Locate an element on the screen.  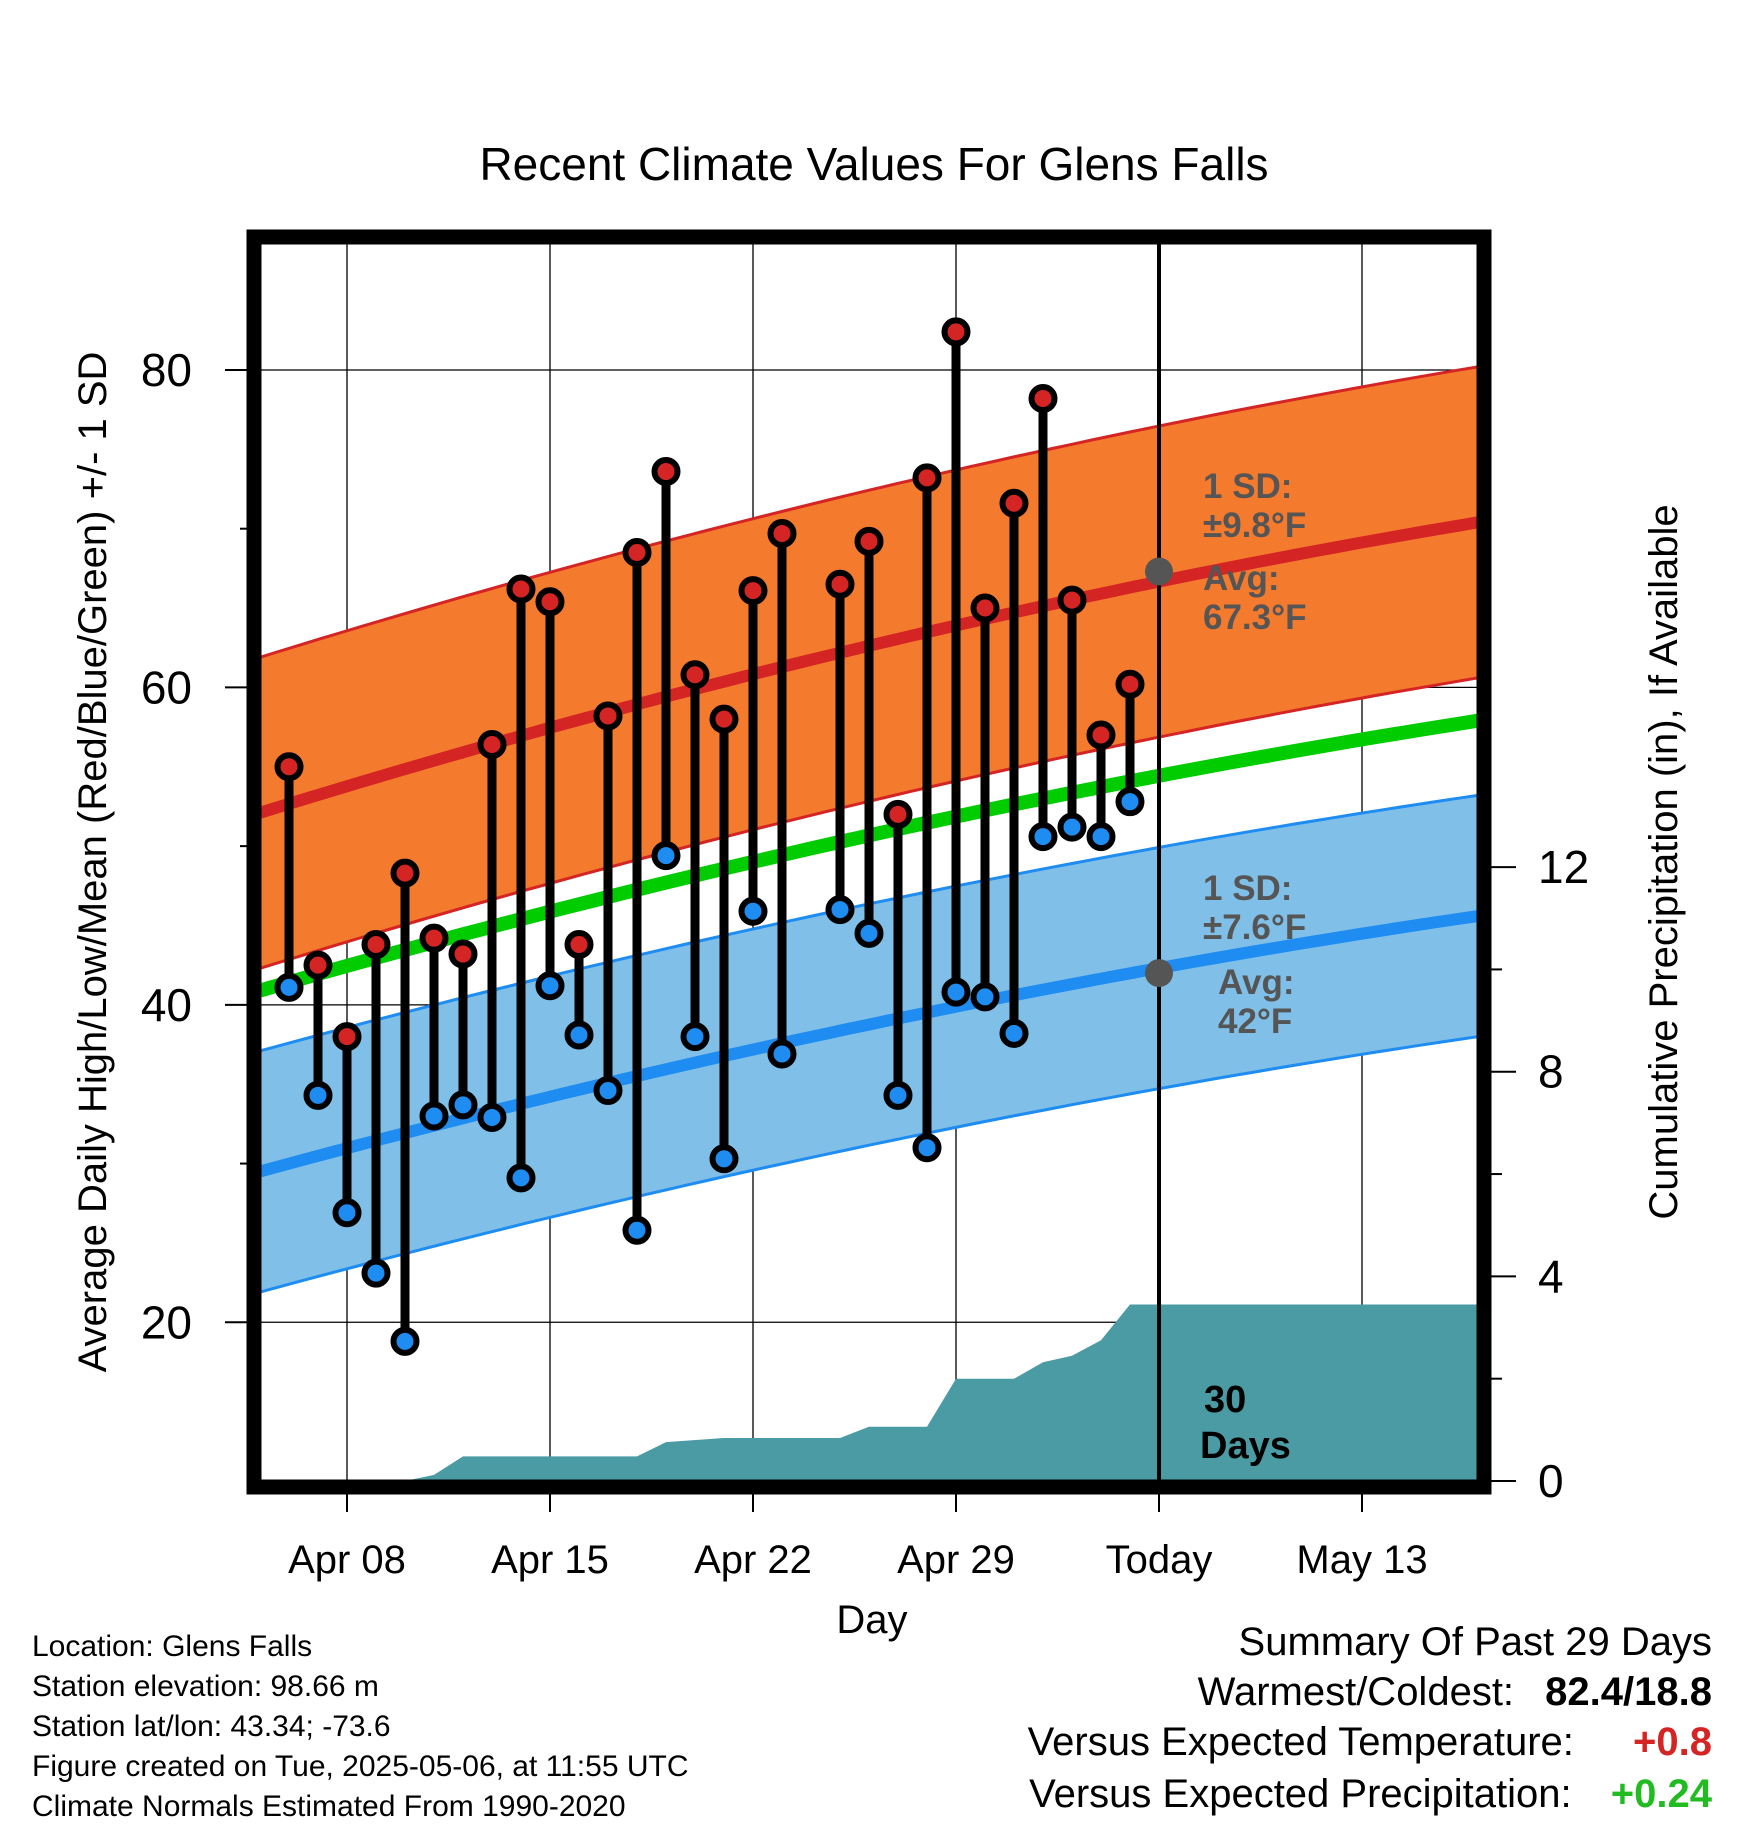
summary-temp-value: +0.8 is located at coordinates (1672, 1742).